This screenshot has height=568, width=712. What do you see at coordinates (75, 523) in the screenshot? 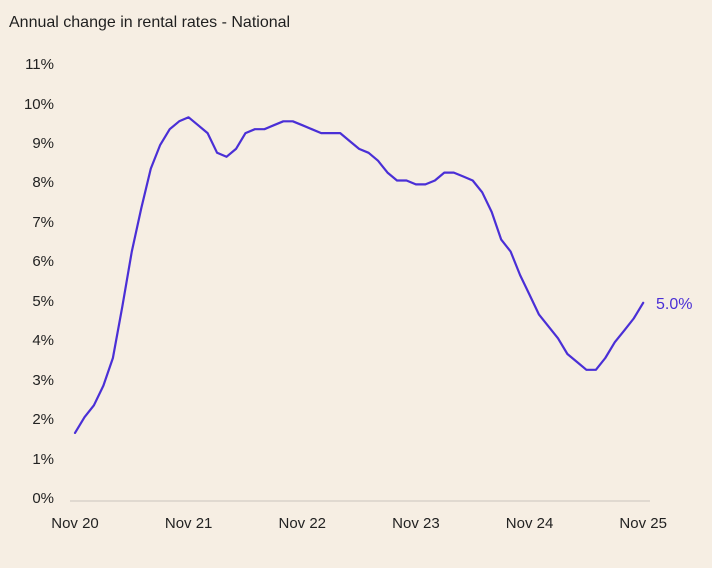
I see `x-tick-label: Nov 20` at bounding box center [75, 523].